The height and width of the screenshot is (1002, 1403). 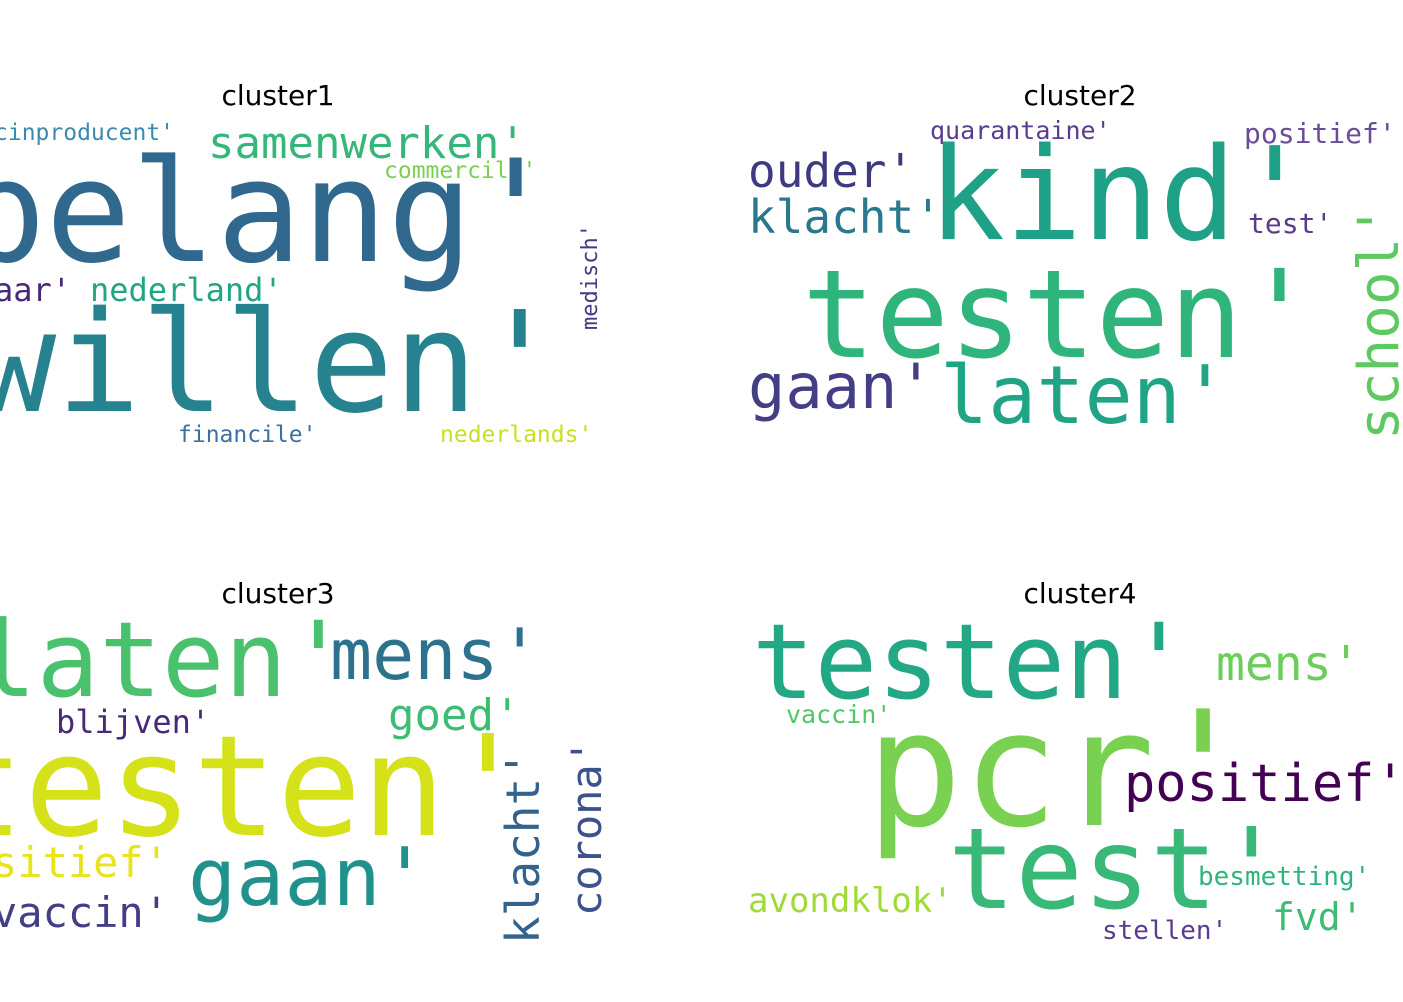 I want to click on cloud-word: medisch', so click(x=590, y=277).